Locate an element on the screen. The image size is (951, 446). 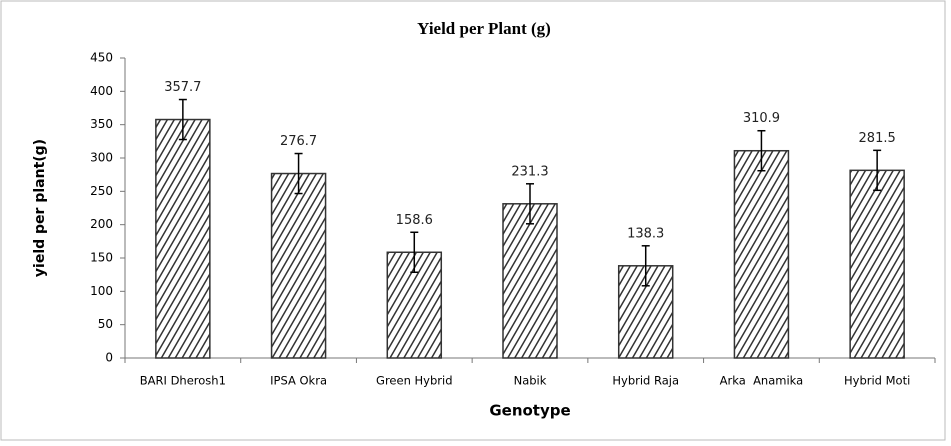
x-tick-label: Hybrid Raja is located at coordinates (645, 381).